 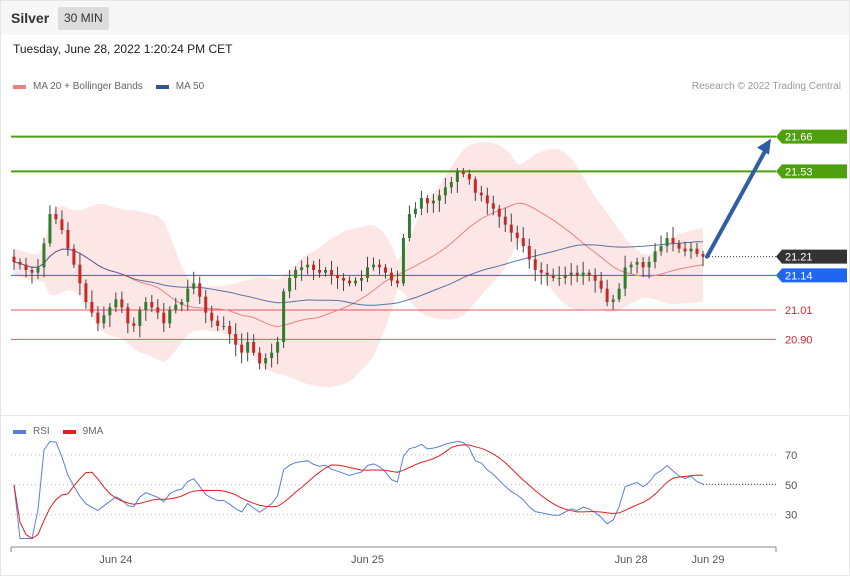 What do you see at coordinates (367, 560) in the screenshot?
I see `x-tick-label-1: Jun 25` at bounding box center [367, 560].